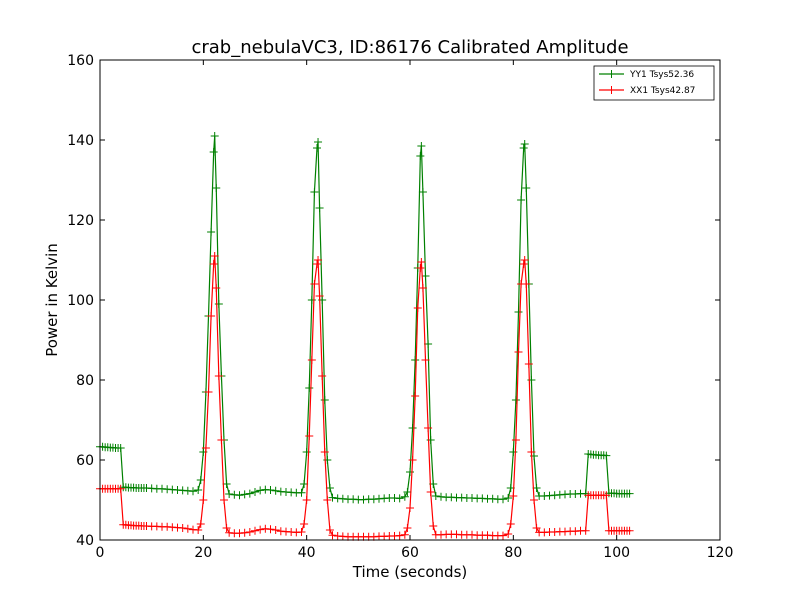 This screenshot has width=800, height=600. What do you see at coordinates (85, 541) in the screenshot?
I see `y-tick-label: 40` at bounding box center [85, 541].